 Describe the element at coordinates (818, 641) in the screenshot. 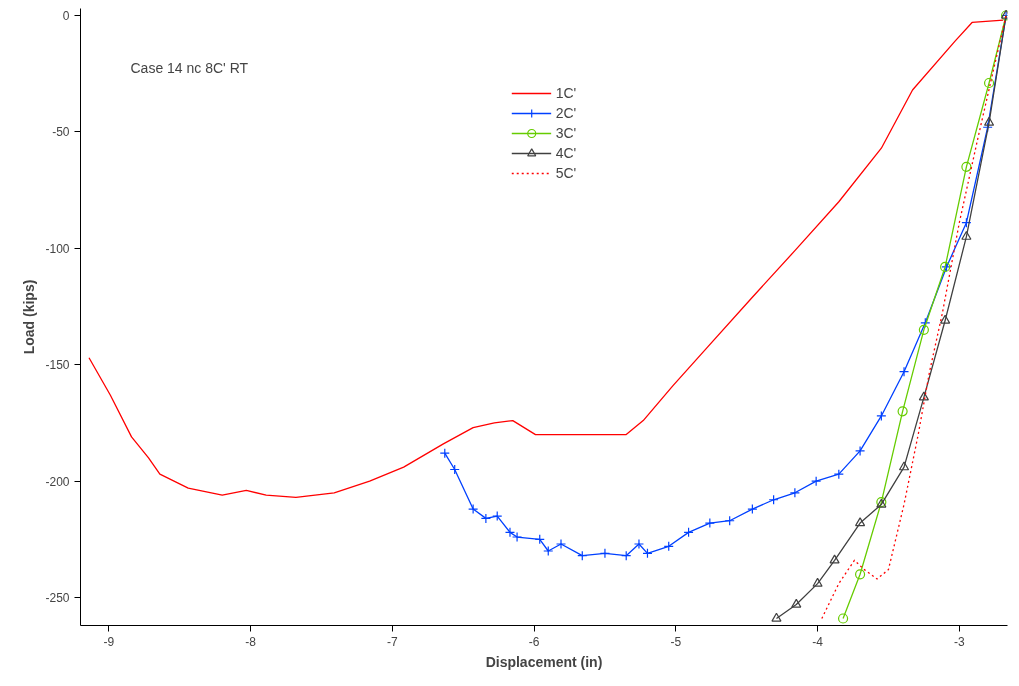

I see `x-tick-label: -4` at that location.